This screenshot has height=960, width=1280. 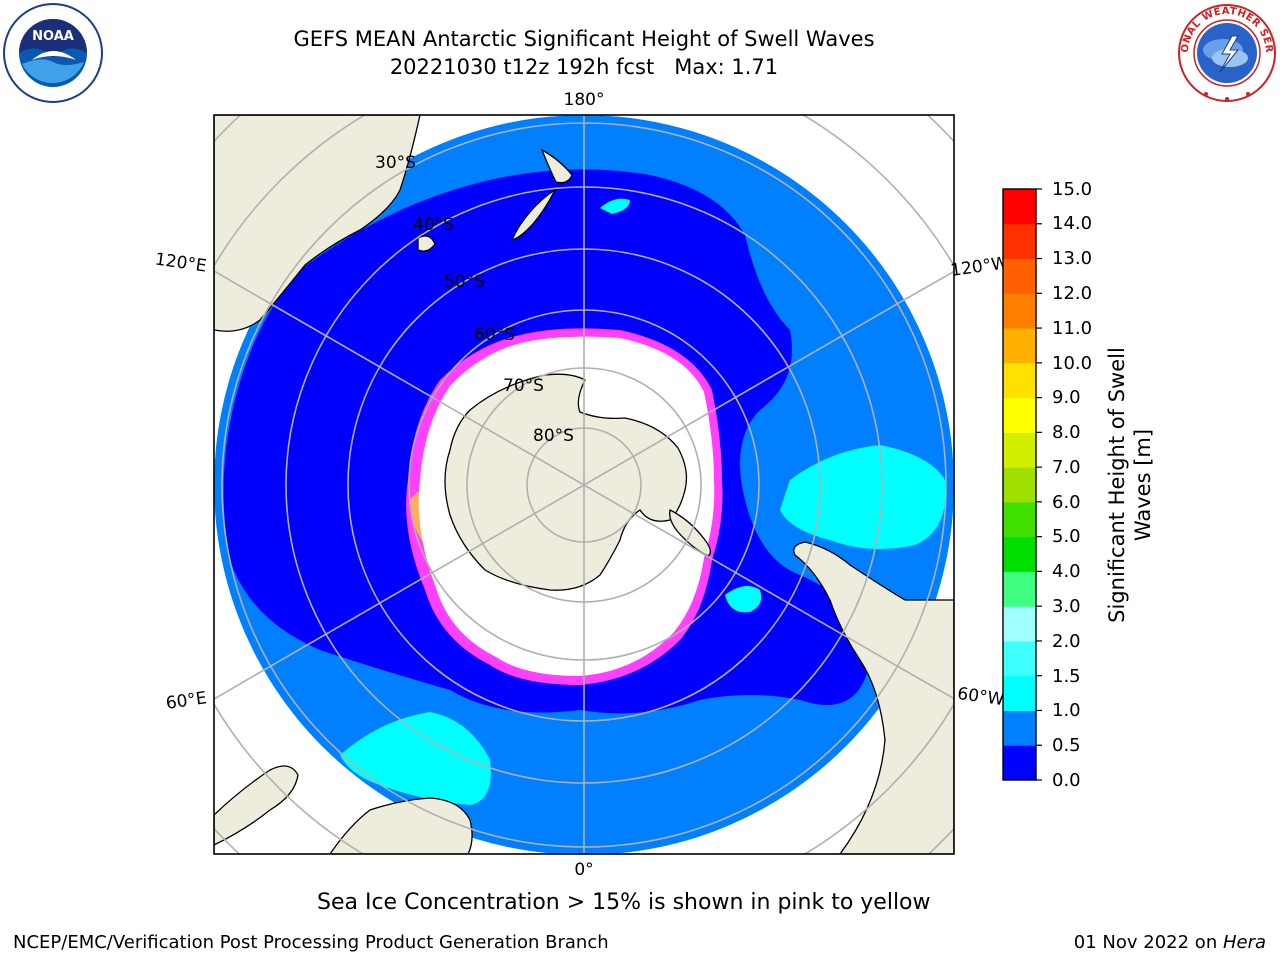 I want to click on colorbar-title: Significant Height of Swell Waves [m], so click(x=1130, y=485).